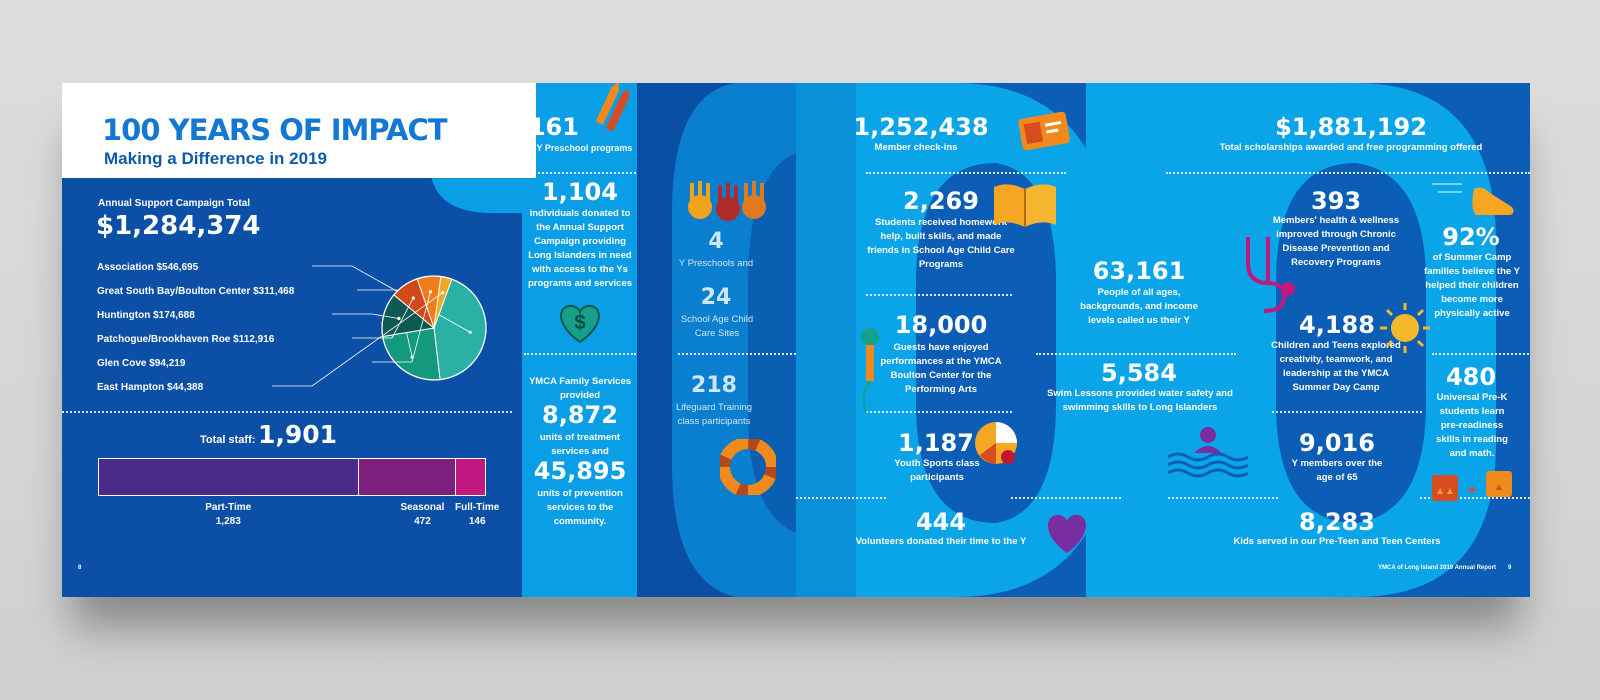 Image resolution: width=1600 pixels, height=700 pixels. I want to click on staff-segment-value: 146, so click(477, 521).